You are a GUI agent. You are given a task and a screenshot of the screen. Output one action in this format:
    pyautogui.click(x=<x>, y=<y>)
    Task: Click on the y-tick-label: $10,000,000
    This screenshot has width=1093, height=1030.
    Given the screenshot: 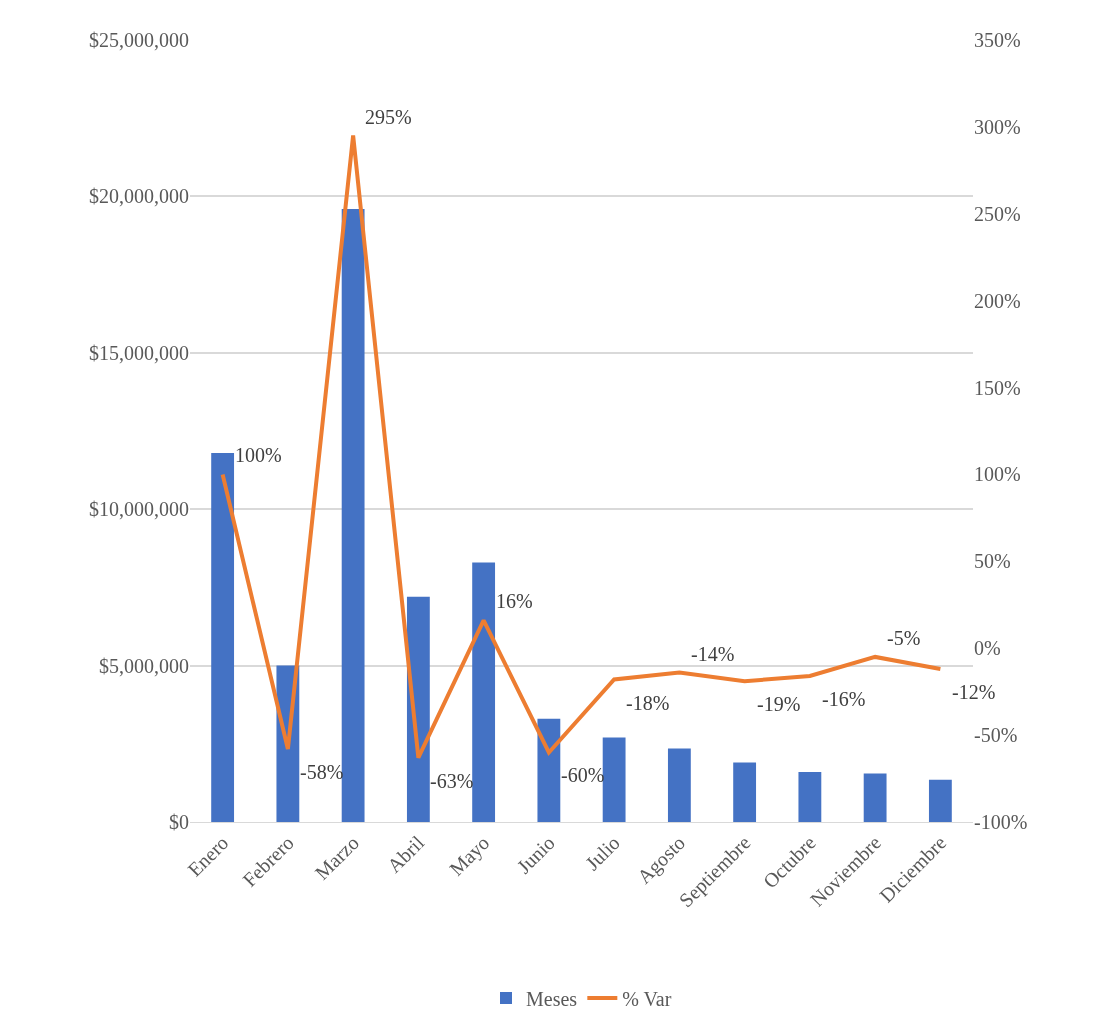 What is the action you would take?
    pyautogui.click(x=139, y=509)
    